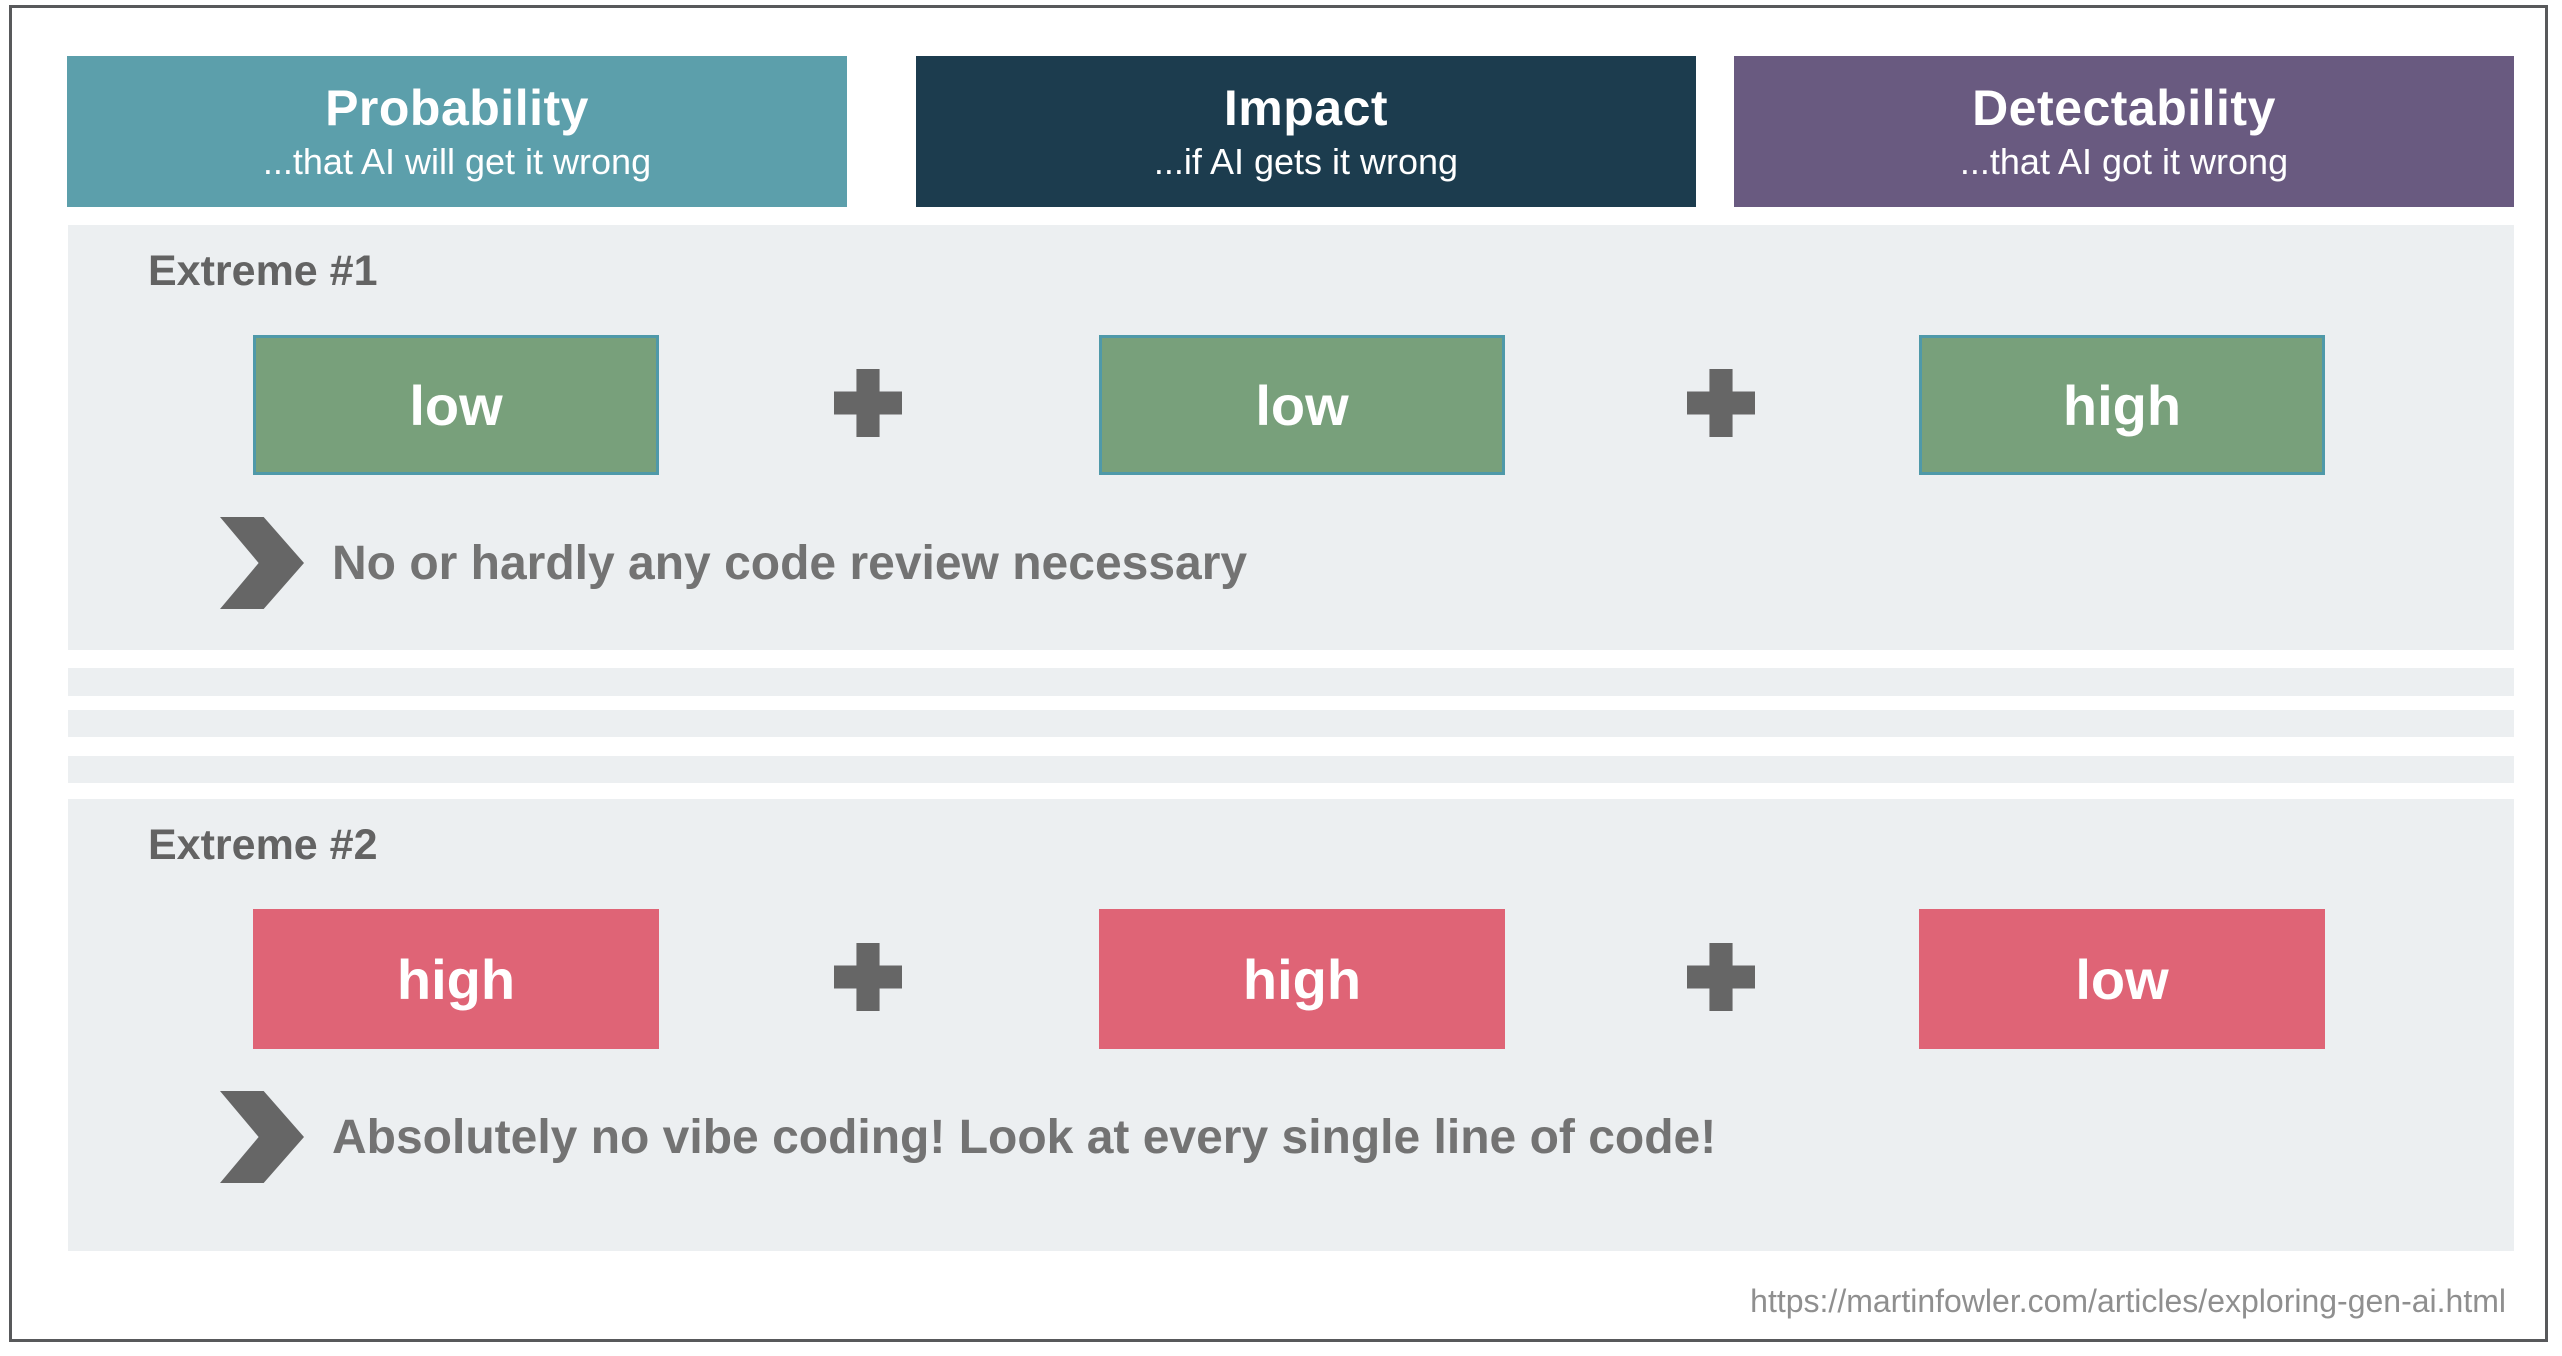 The width and height of the screenshot is (2562, 1356). I want to click on column-header-title: Impact, so click(1306, 107).